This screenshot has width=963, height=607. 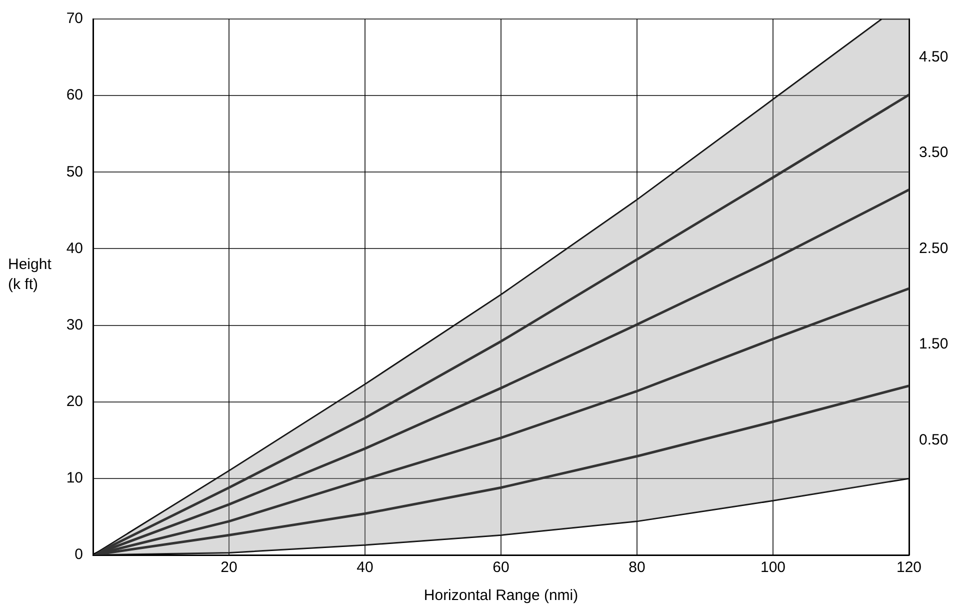 What do you see at coordinates (933, 344) in the screenshot?
I see `y2-tick-label: 1.50` at bounding box center [933, 344].